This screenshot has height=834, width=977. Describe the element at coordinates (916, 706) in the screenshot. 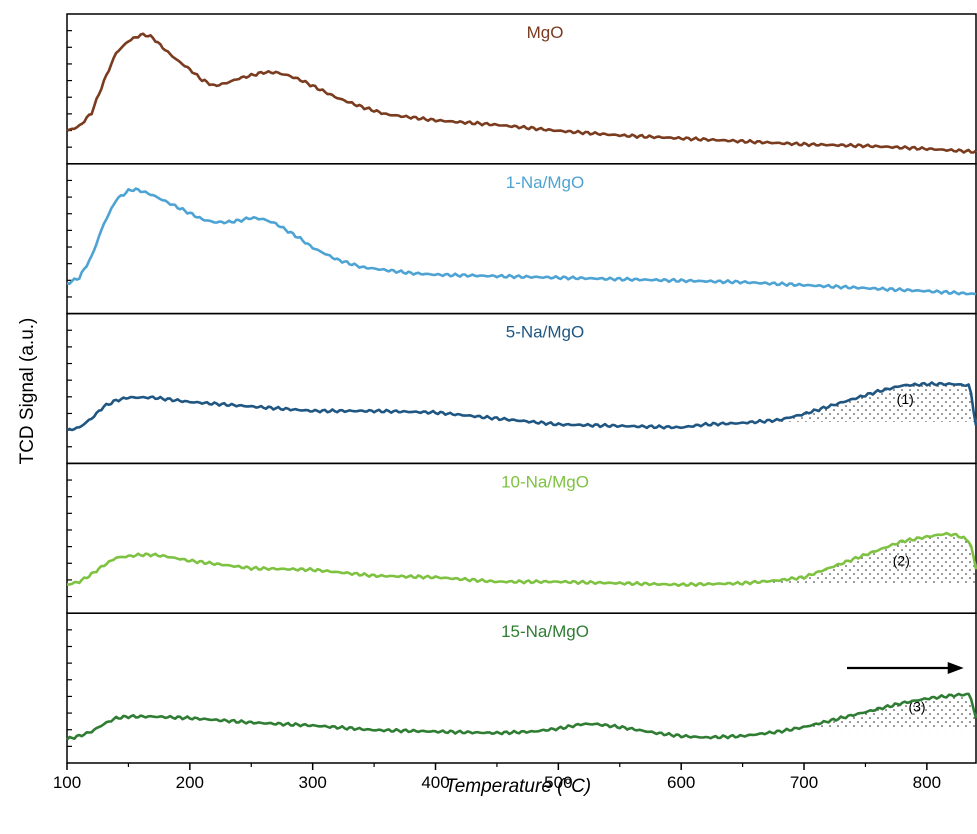

I see `region-label: (3)` at that location.